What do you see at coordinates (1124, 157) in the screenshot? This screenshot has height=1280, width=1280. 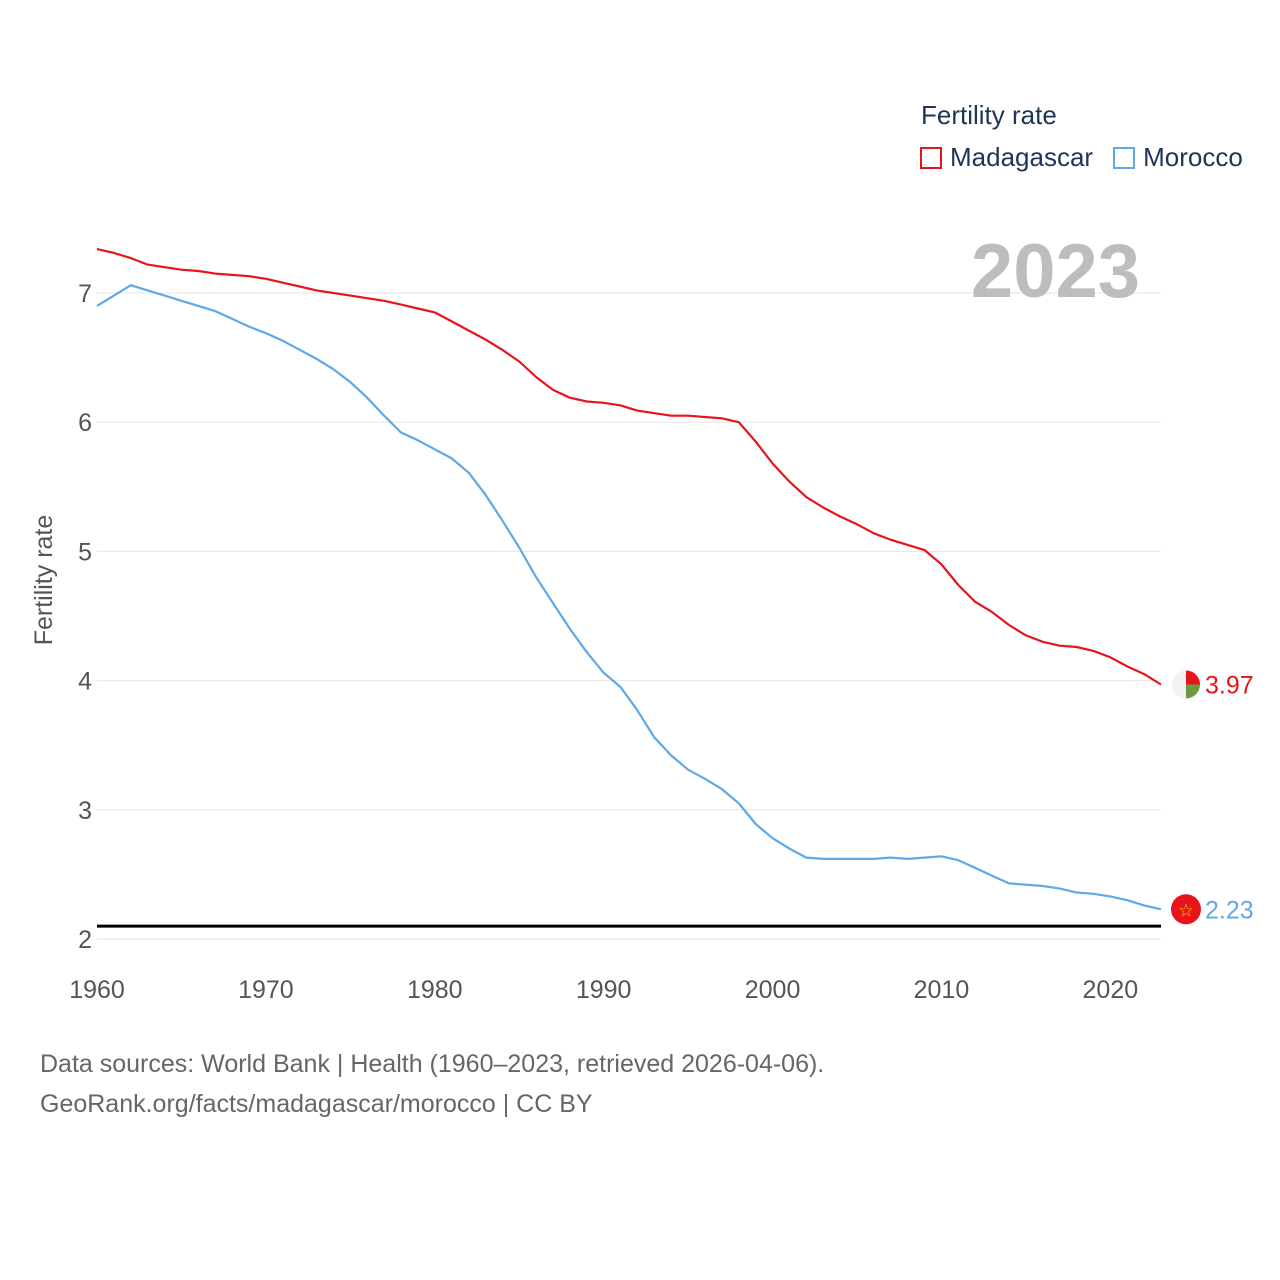 I see `legend-swatch-morocco` at bounding box center [1124, 157].